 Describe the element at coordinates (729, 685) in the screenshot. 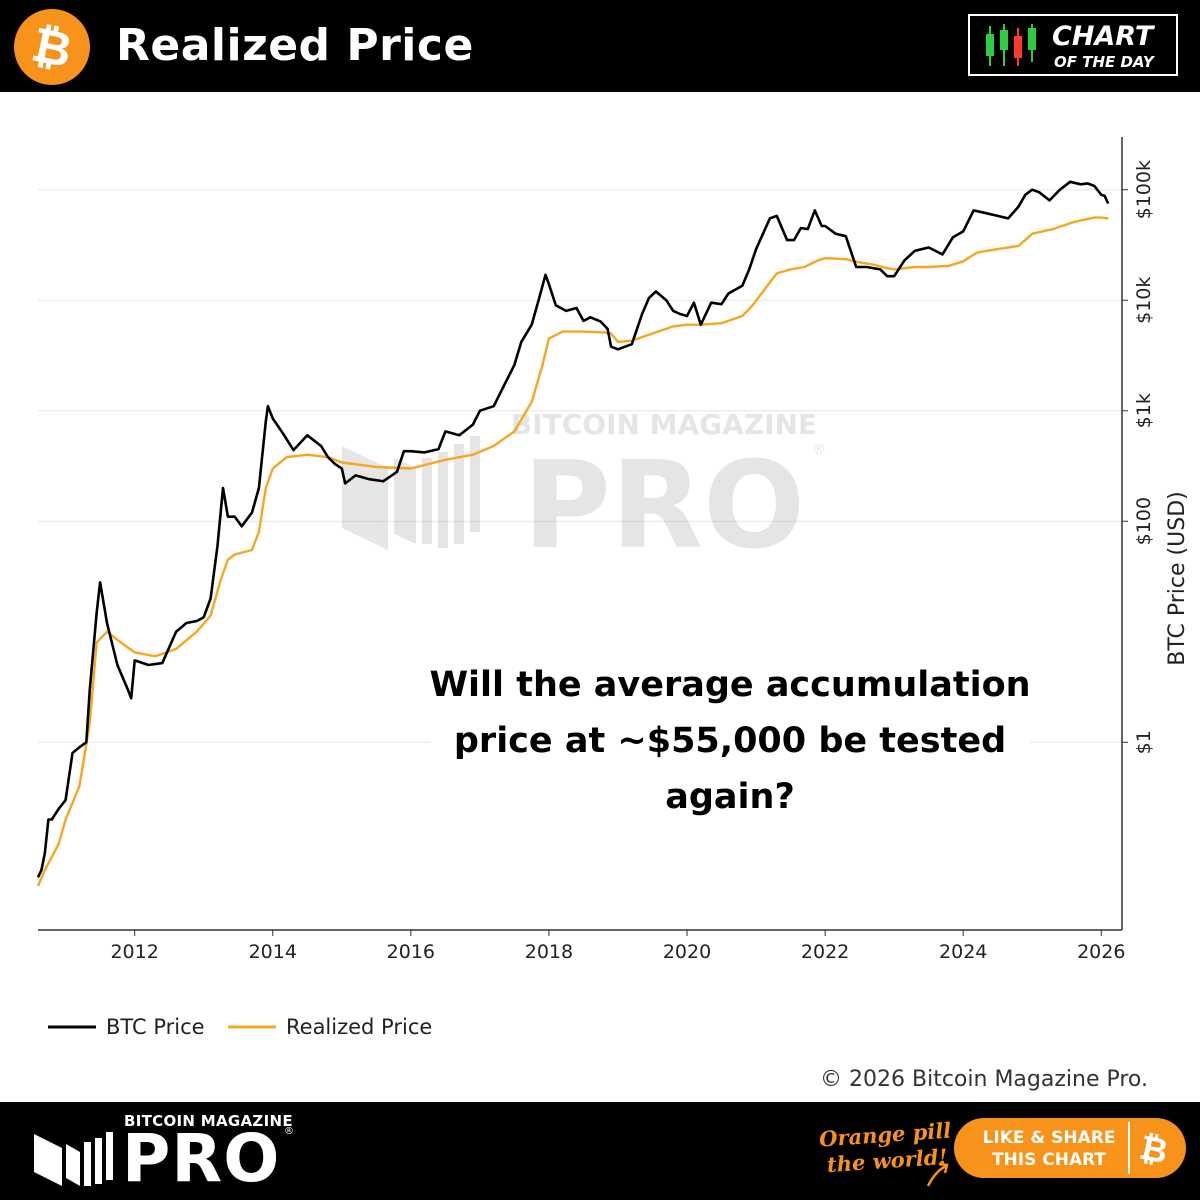

I see `question-line1: Will the average accumulation` at that location.